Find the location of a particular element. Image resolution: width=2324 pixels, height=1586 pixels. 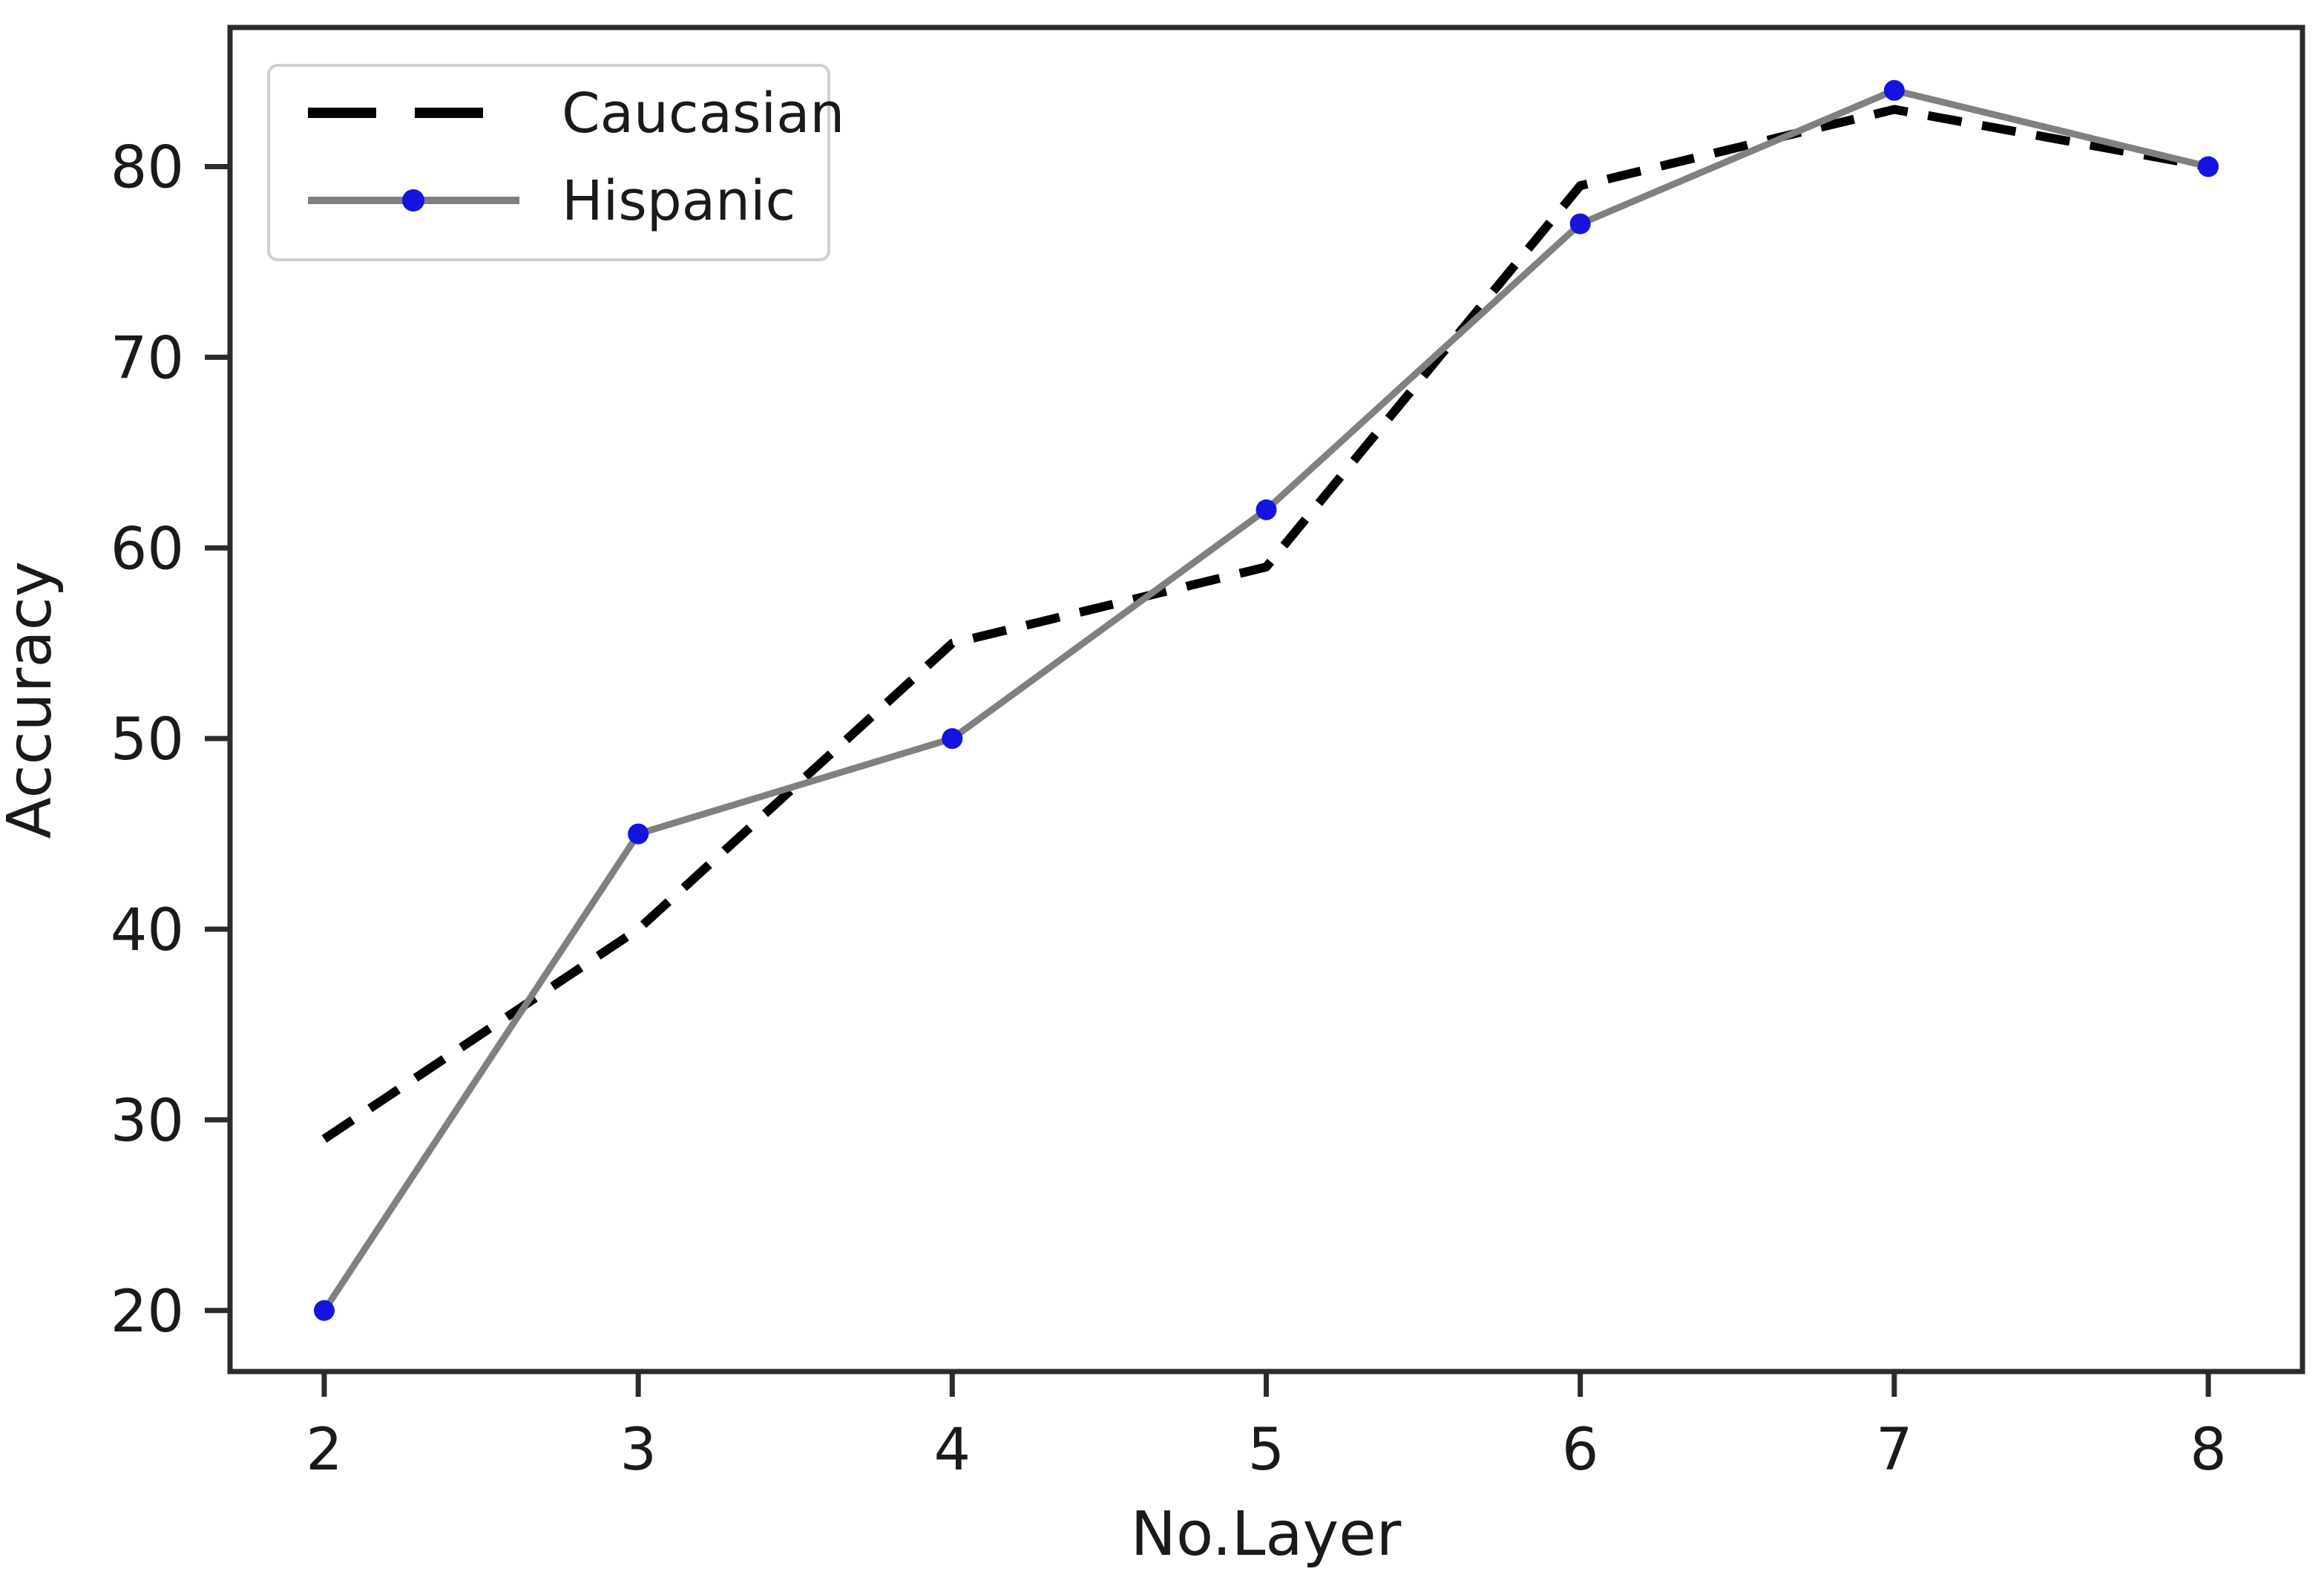

y-tick-label: 80 is located at coordinates (147, 168).